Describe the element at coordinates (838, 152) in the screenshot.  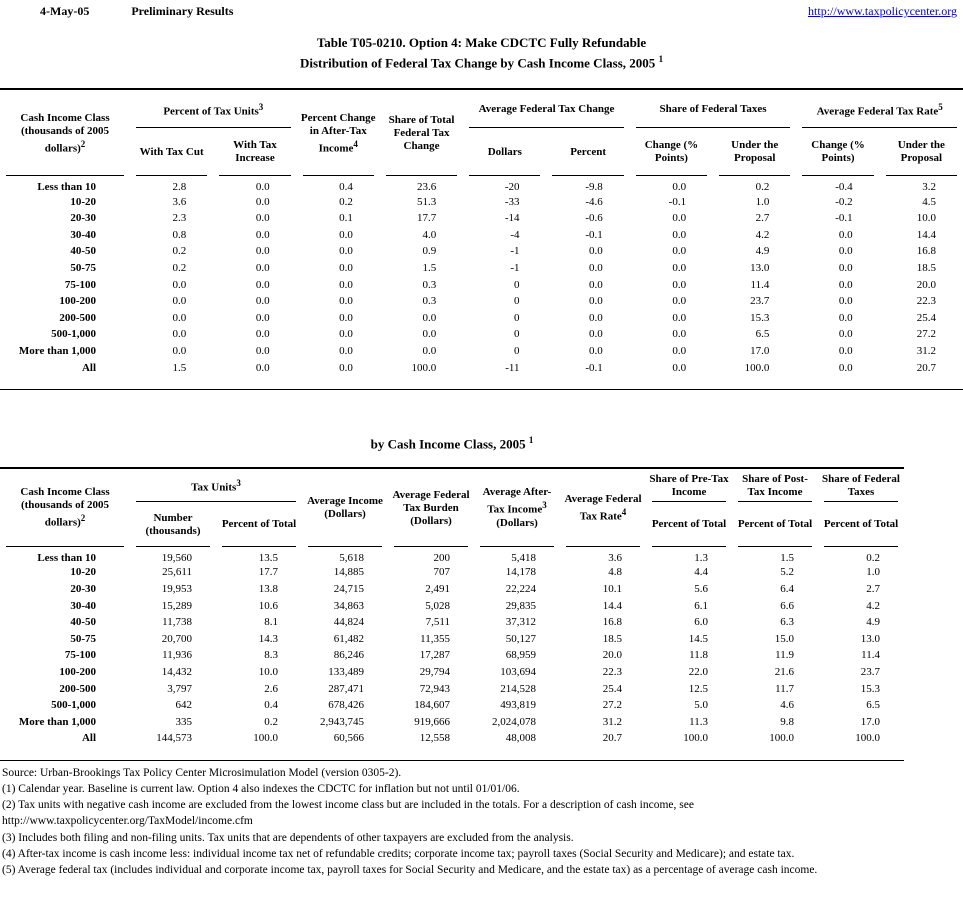
I see `header-change-points-2: Change (% Points)` at that location.